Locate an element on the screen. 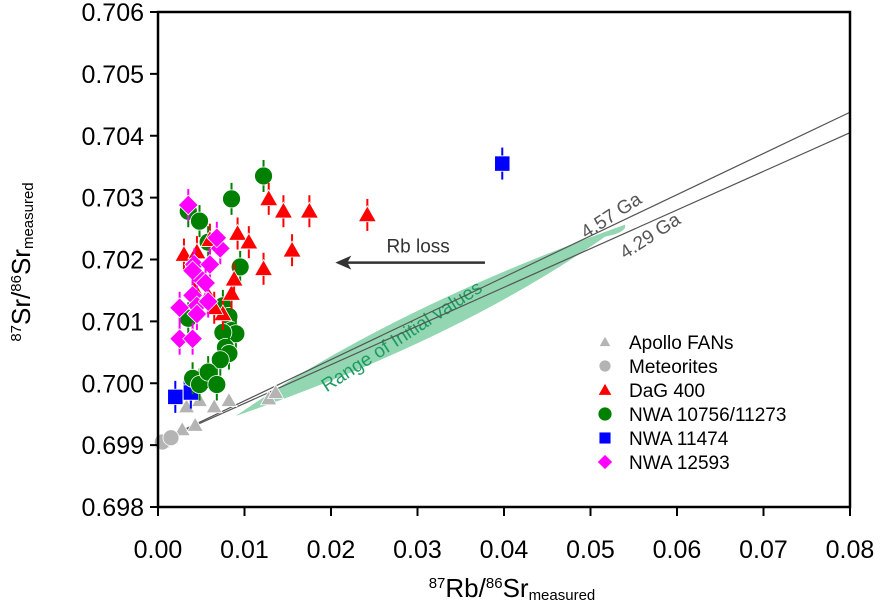 The width and height of the screenshot is (885, 607). legend-item: NWA 12593 is located at coordinates (663, 463).